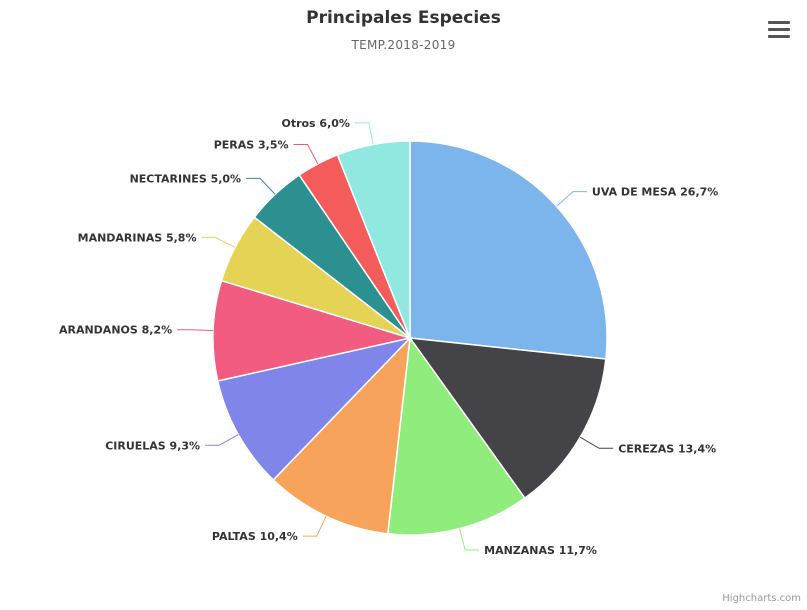 The width and height of the screenshot is (807, 610). Describe the element at coordinates (779, 22) in the screenshot. I see `hamburger-menu-icon` at that location.